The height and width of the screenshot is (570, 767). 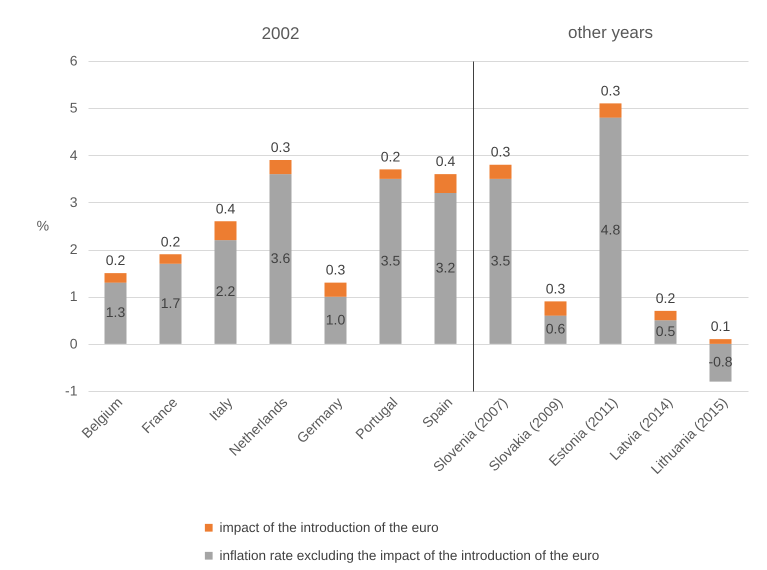 I want to click on y-tick-label: 2, so click(x=74, y=249).